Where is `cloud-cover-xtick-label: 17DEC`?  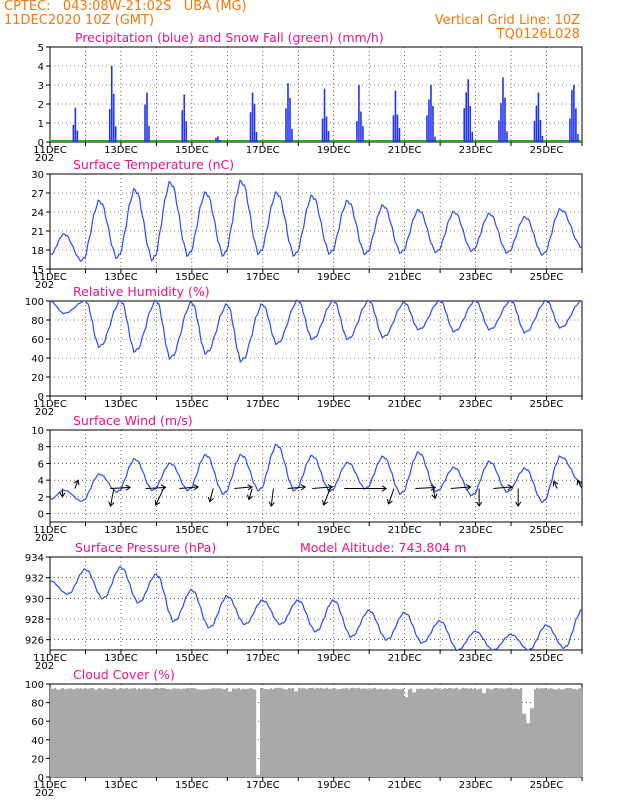 cloud-cover-xtick-label: 17DEC is located at coordinates (263, 785).